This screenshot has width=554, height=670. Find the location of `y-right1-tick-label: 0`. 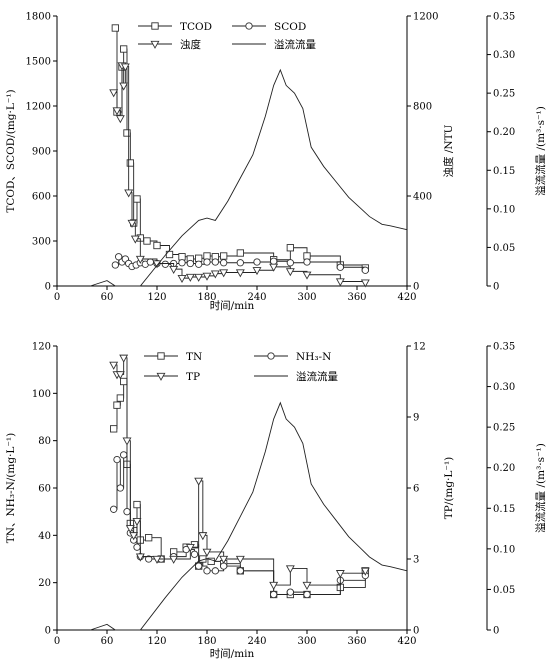

y-right1-tick-label: 0 is located at coordinates (416, 631).